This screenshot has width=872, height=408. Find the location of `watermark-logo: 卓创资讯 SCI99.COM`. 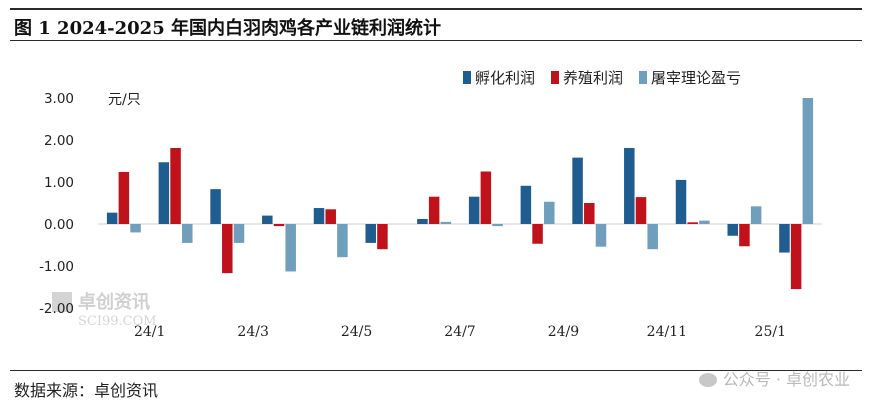

watermark-logo: 卓创资讯 SCI99.COM is located at coordinates (104, 310).